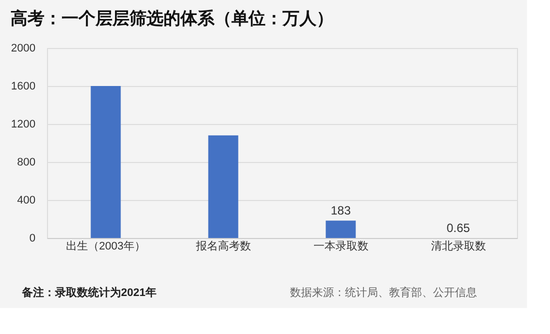  Describe the element at coordinates (383, 292) in the screenshot. I see `source-note: 数据来源：统计局、教育部、公开信息` at that location.